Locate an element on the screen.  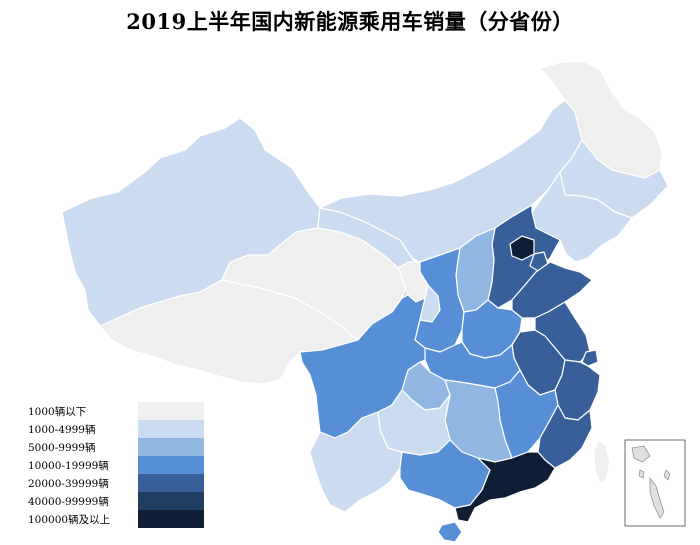
legend-item: 20000-39999辆 is located at coordinates (115, 483).